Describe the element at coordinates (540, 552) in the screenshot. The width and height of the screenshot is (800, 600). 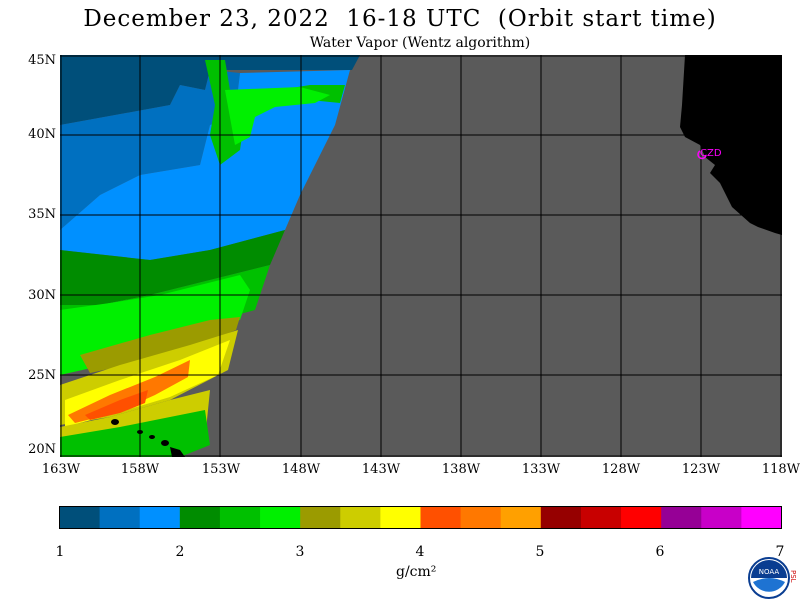
I see `colorbar-tick-5: 5` at that location.